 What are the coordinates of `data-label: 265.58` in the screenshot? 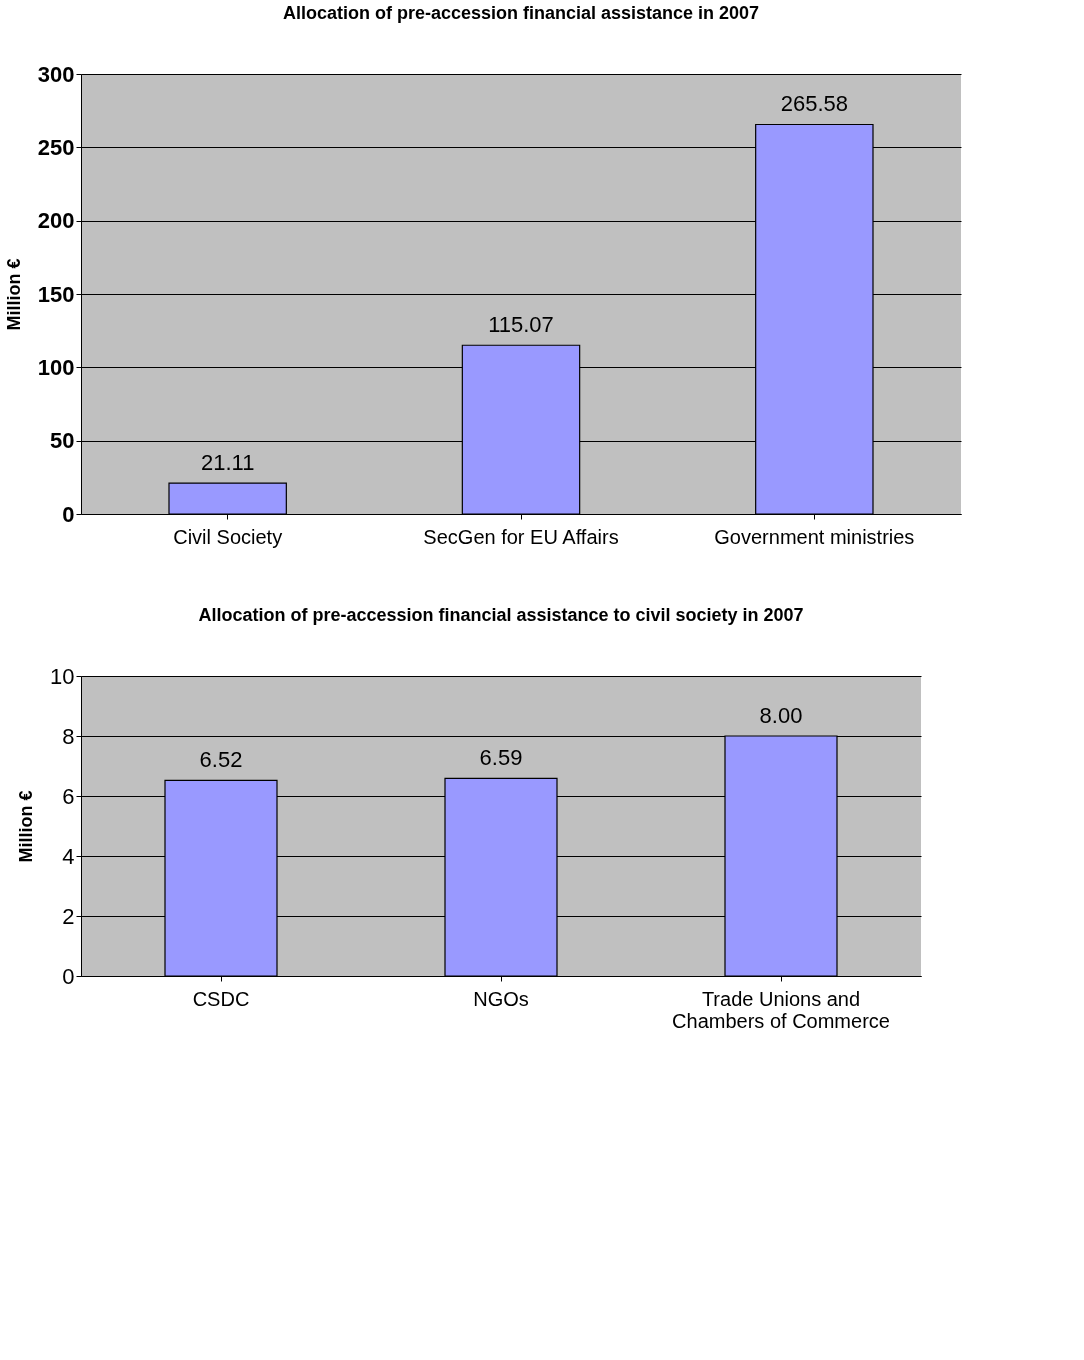 It's located at (814, 104).